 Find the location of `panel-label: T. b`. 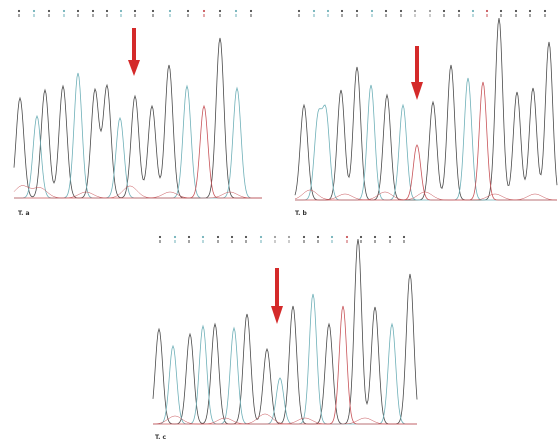

panel-label: T. b is located at coordinates (301, 213).